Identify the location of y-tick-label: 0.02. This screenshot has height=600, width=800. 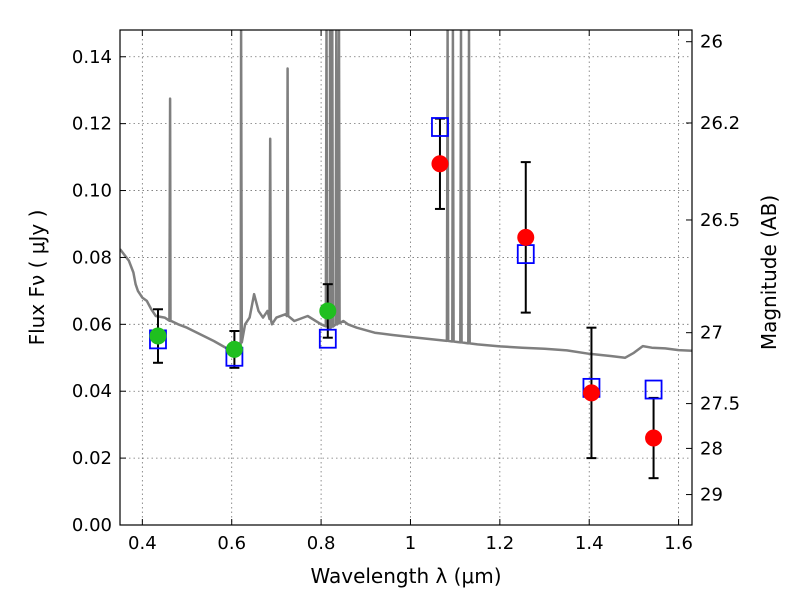
(92, 458).